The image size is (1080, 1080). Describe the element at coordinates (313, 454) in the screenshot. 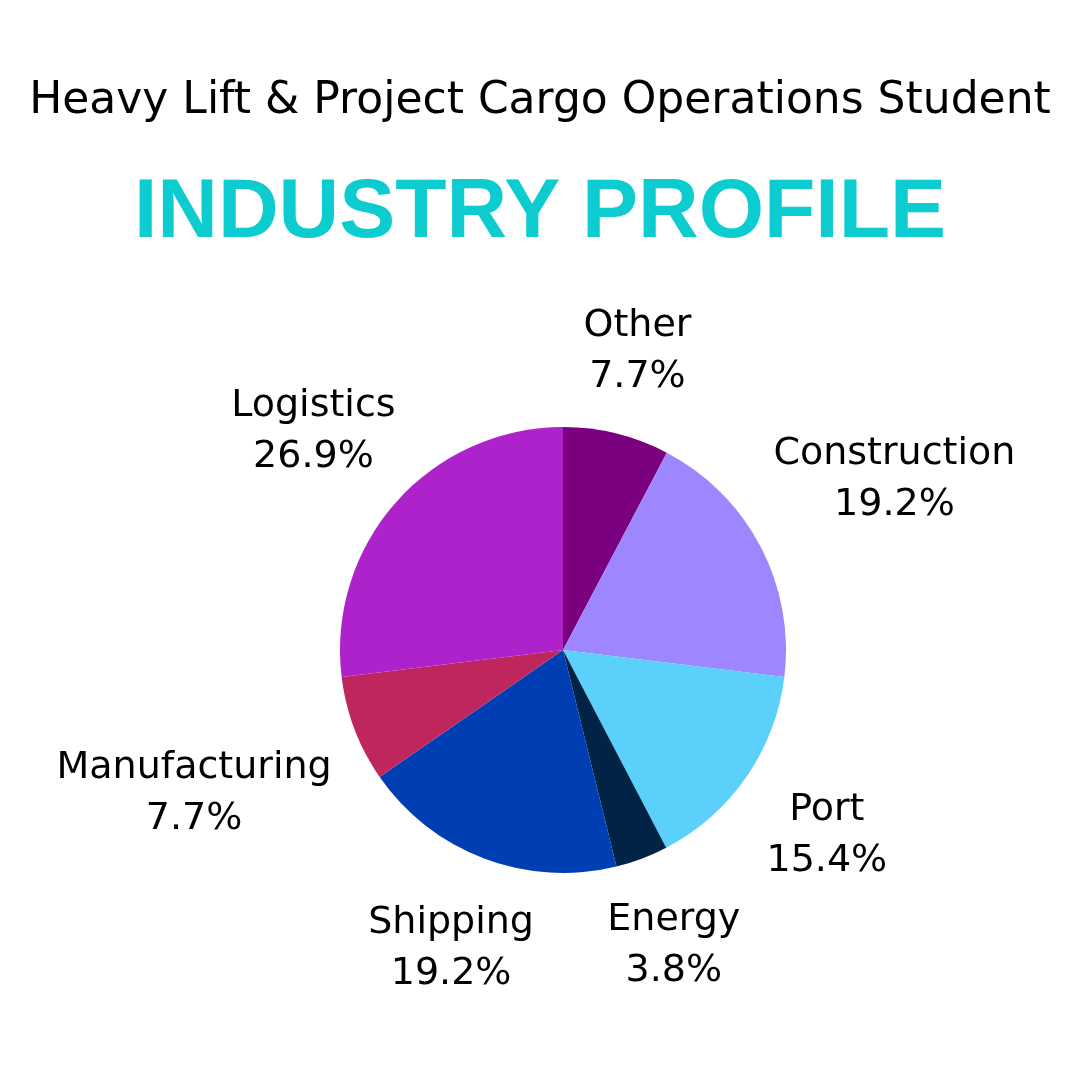

I see `data-label: 26.9%` at that location.